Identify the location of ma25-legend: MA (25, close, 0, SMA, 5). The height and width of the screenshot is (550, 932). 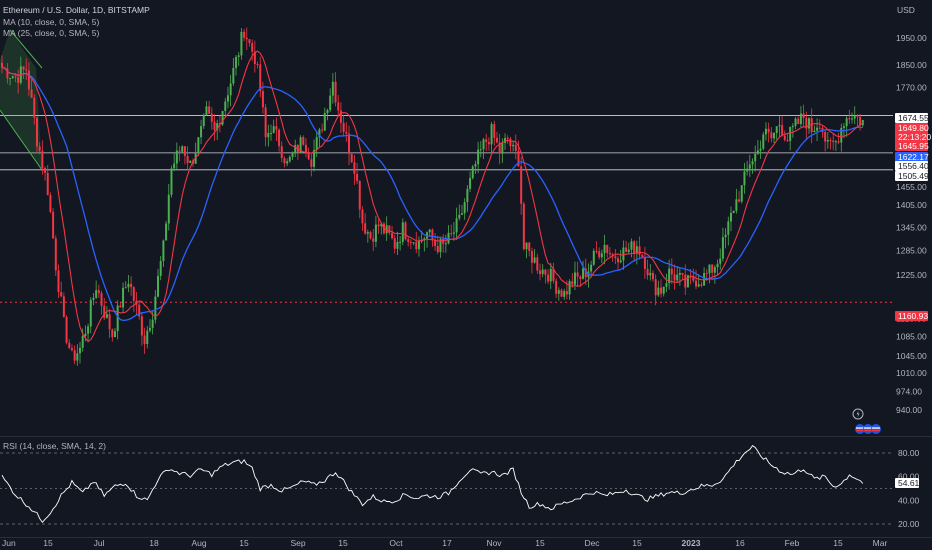
(51, 33).